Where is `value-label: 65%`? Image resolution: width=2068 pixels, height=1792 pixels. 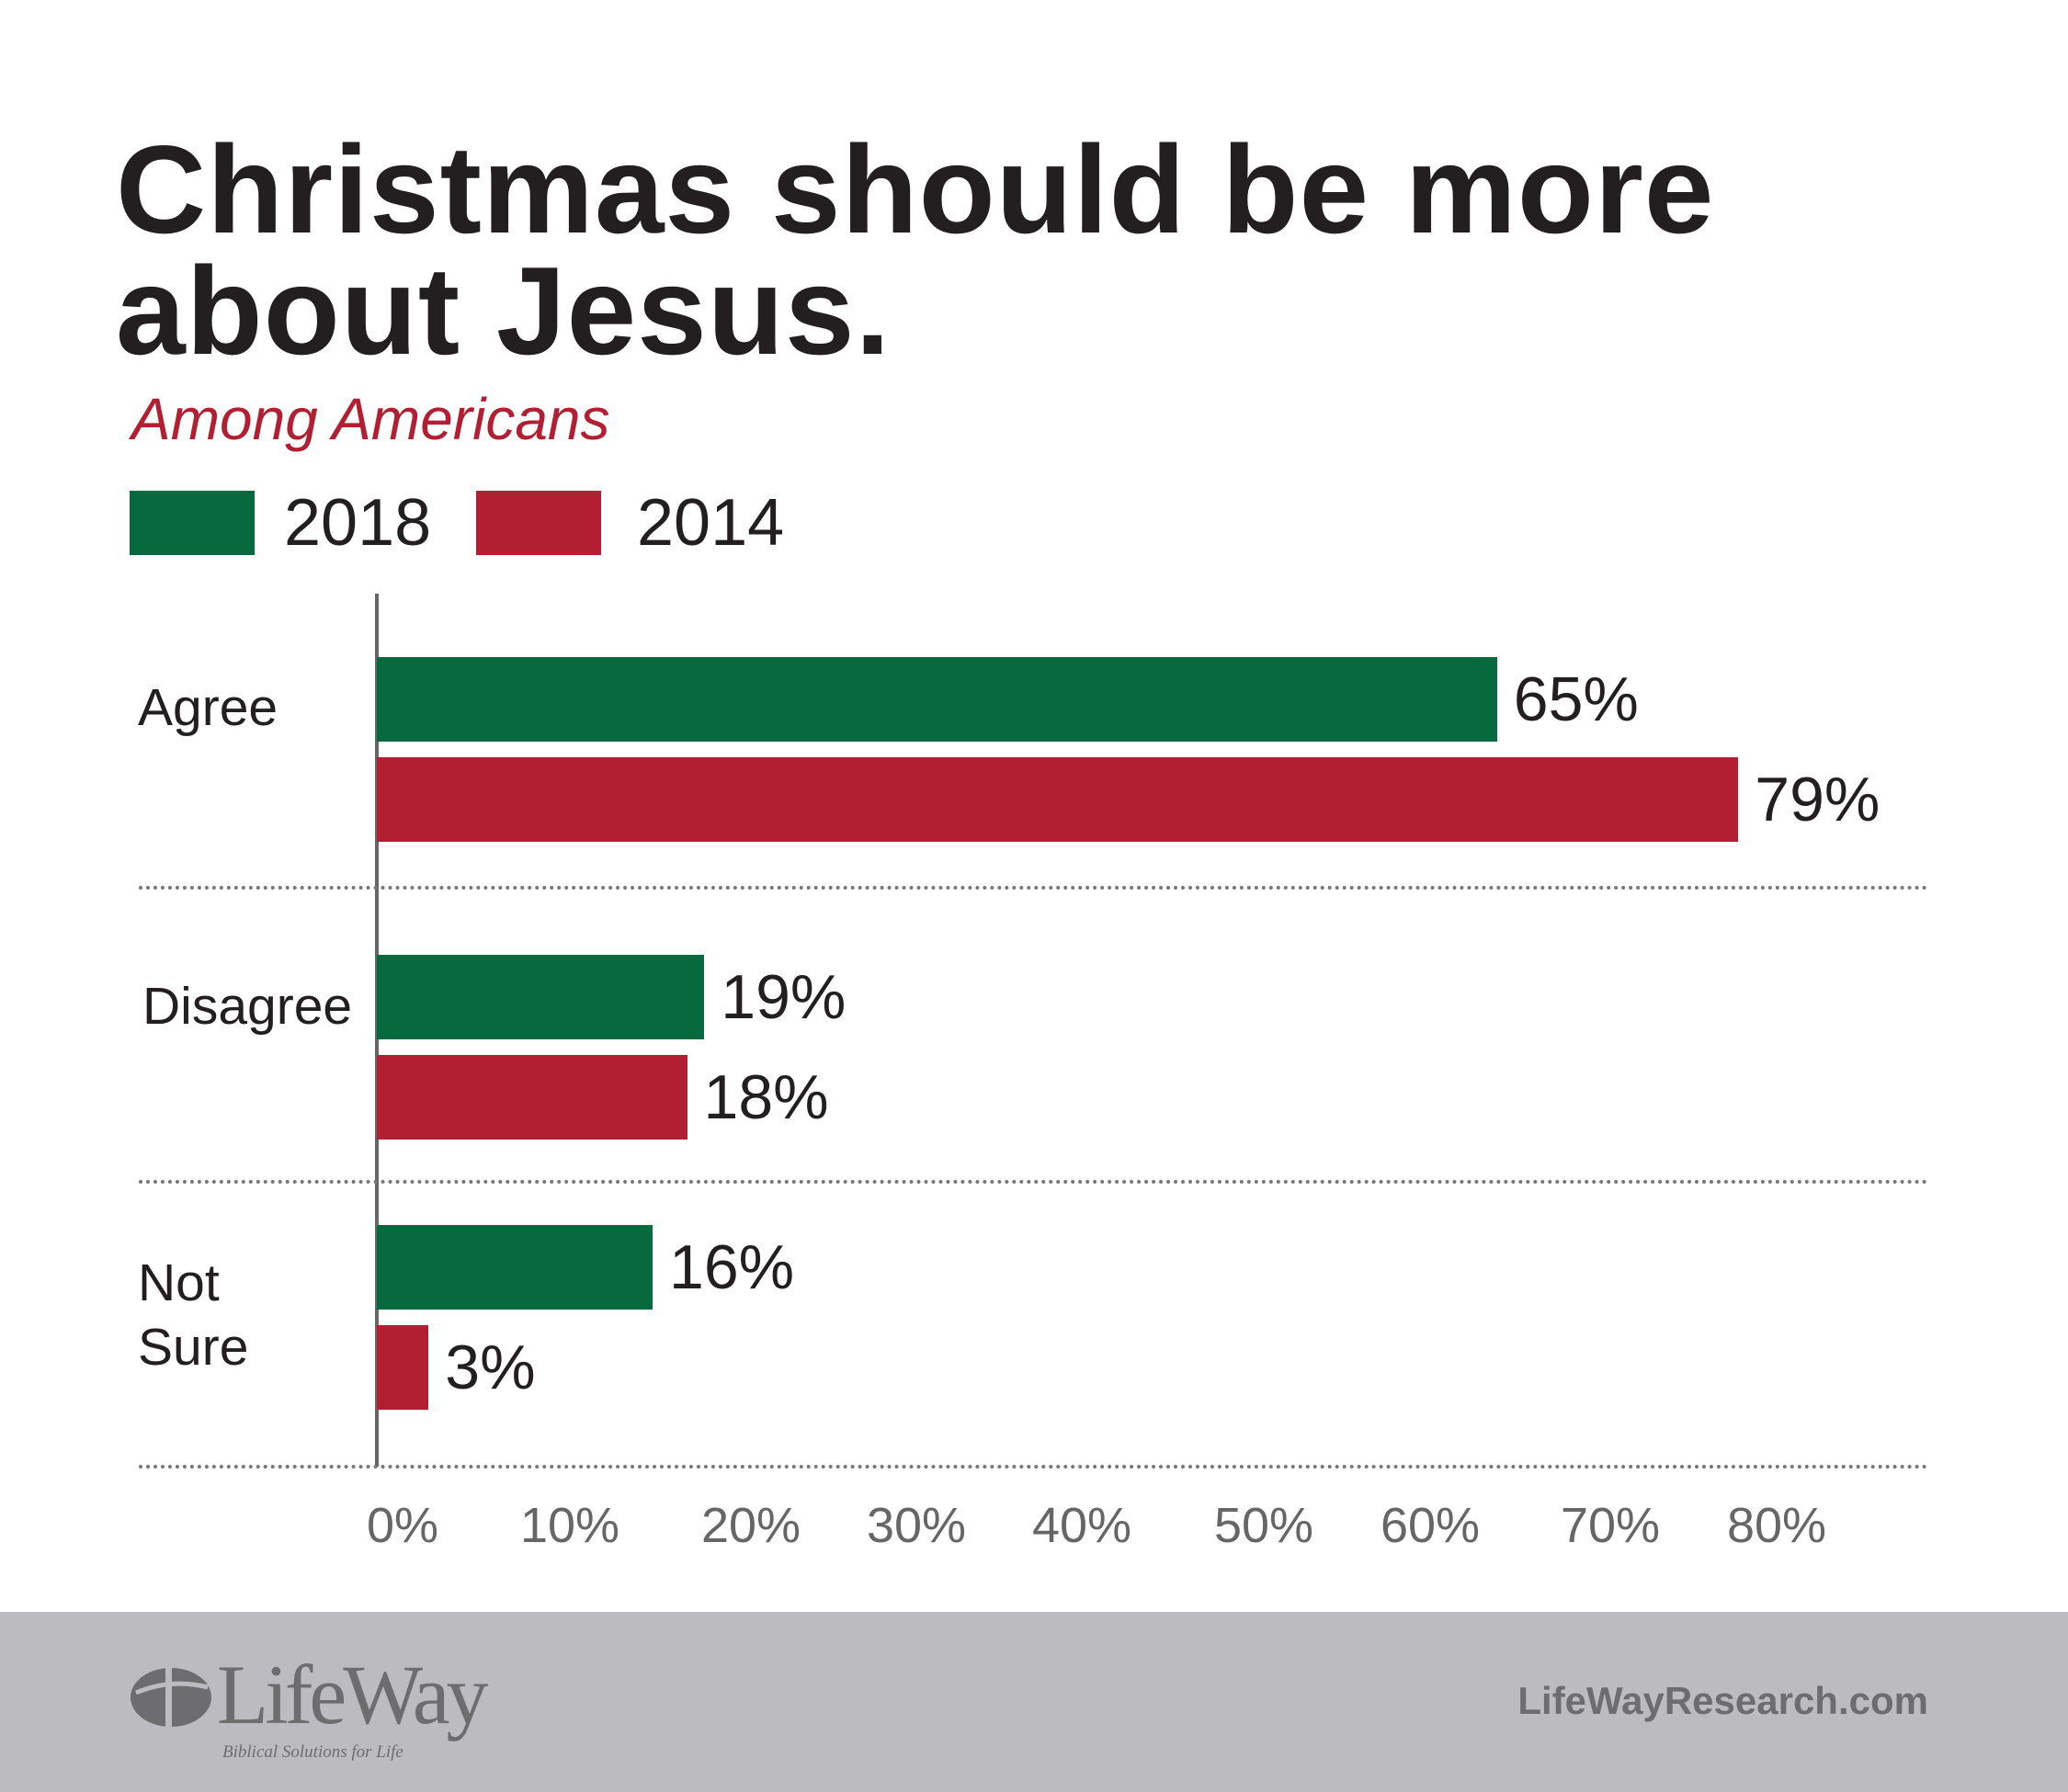
value-label: 65% is located at coordinates (1576, 699).